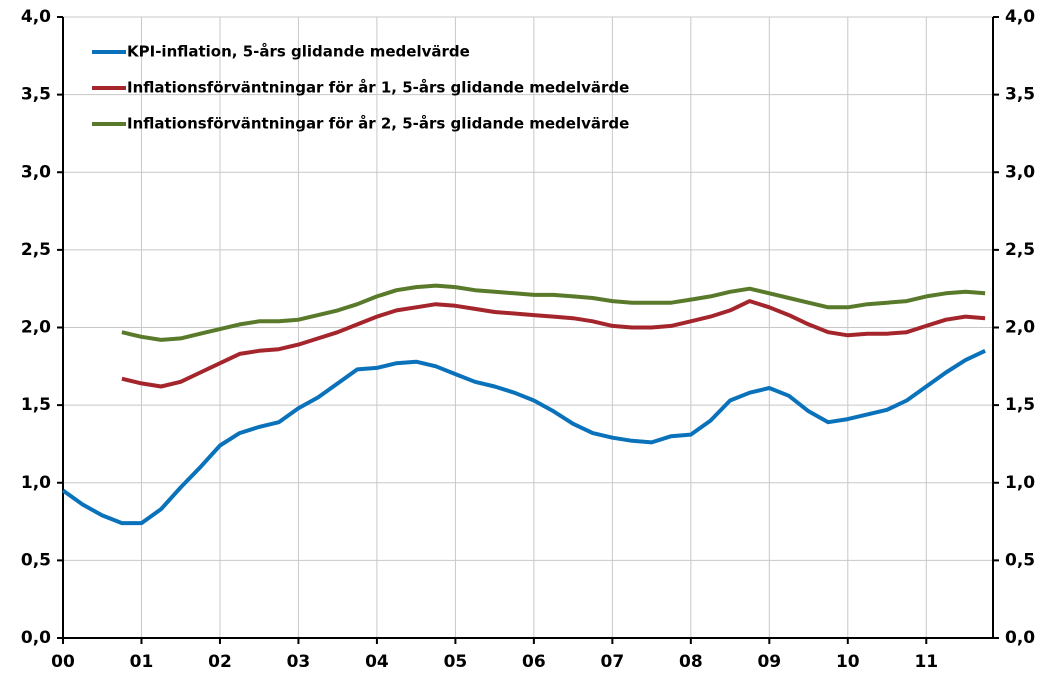  What do you see at coordinates (1020, 17) in the screenshot?
I see `y2-tick-label: 4,0` at bounding box center [1020, 17].